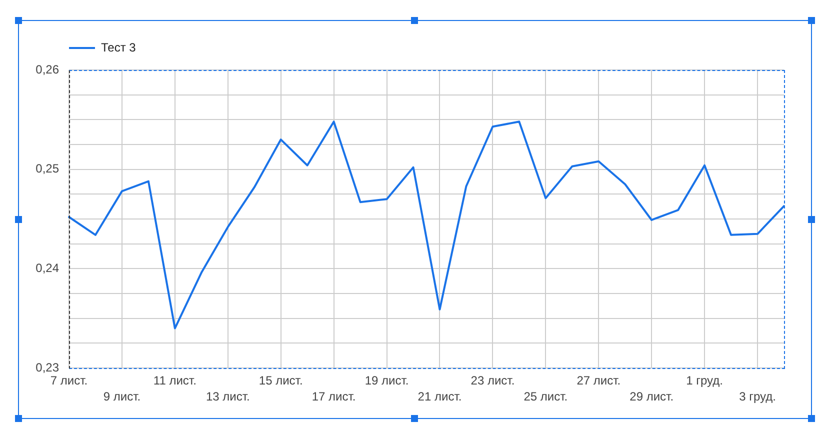  I want to click on x-tick-label: 25 лист., so click(546, 396).